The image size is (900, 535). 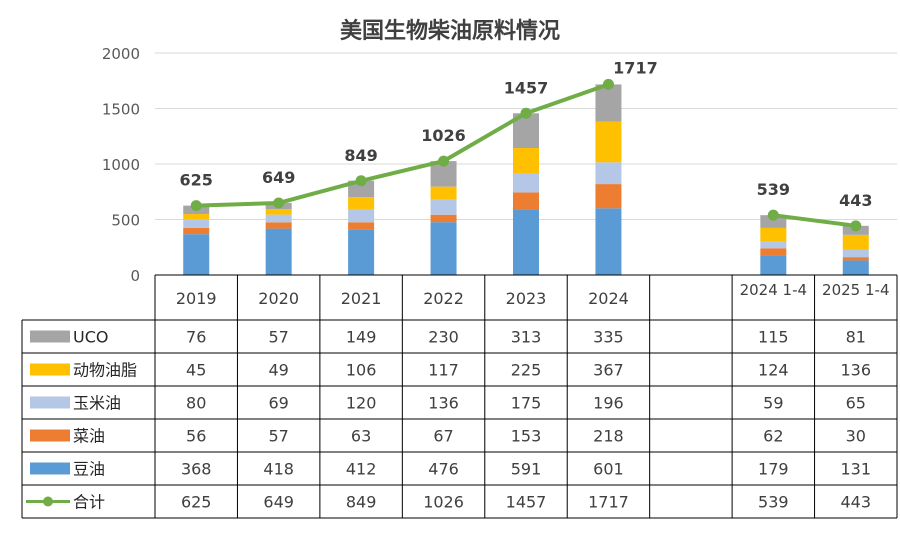 What do you see at coordinates (856, 436) in the screenshot?
I see `table-cell: 30` at bounding box center [856, 436].